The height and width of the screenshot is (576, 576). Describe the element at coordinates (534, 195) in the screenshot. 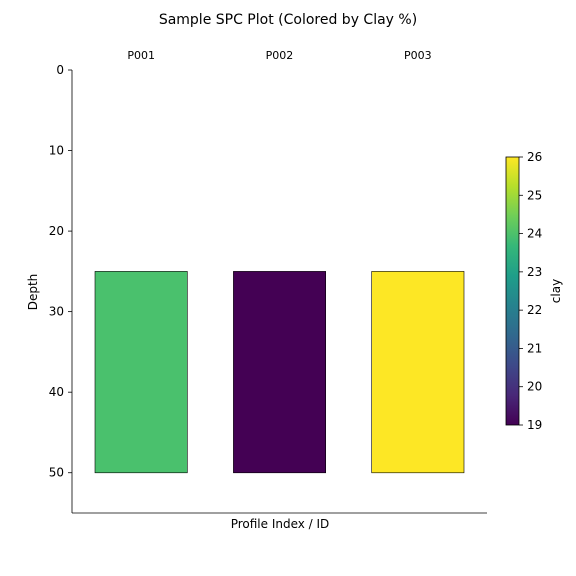

I see `colorbar-tick-label: 25` at that location.